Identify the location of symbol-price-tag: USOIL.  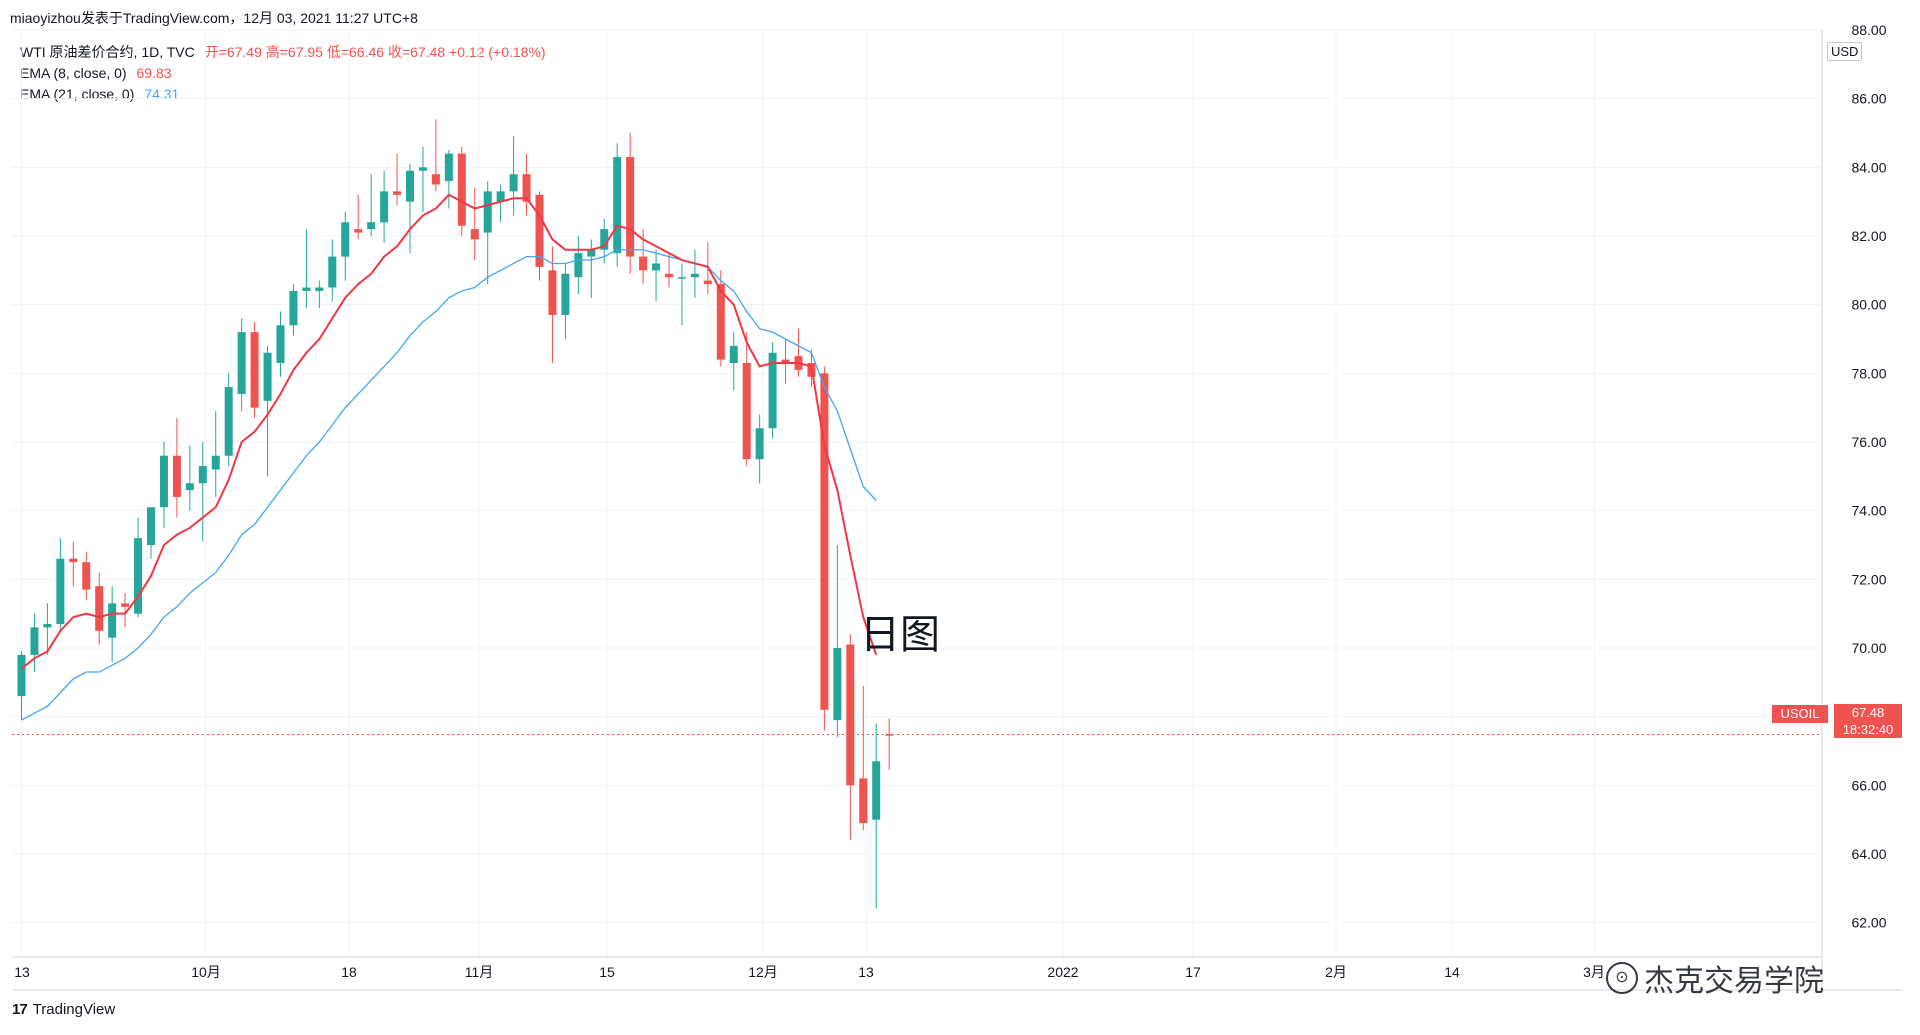
(1800, 714).